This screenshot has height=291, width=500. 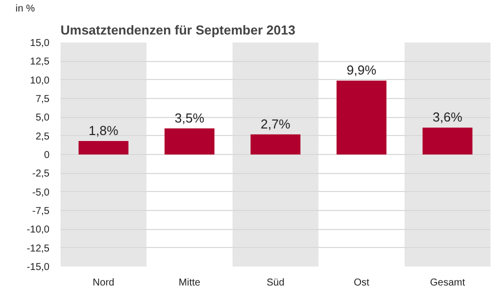 What do you see at coordinates (38, 230) in the screenshot?
I see `y-tick-label: -10,0` at bounding box center [38, 230].